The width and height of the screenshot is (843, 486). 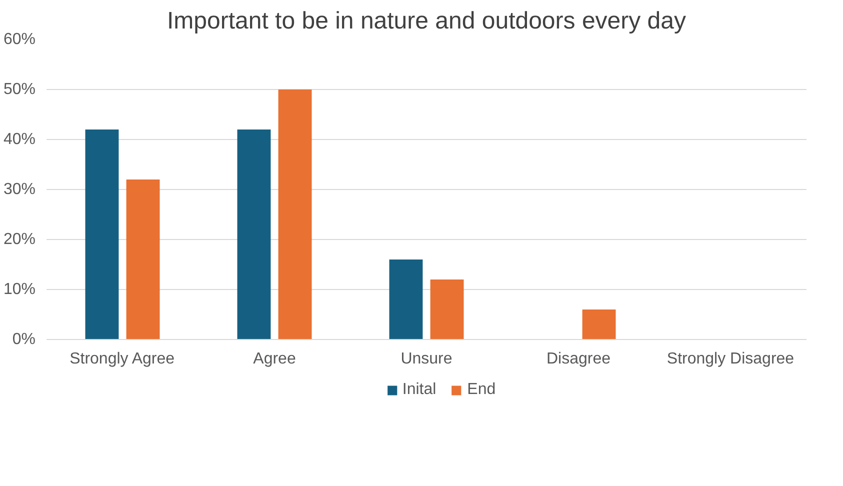 I want to click on y-tick-label: 0%, so click(x=24, y=339).